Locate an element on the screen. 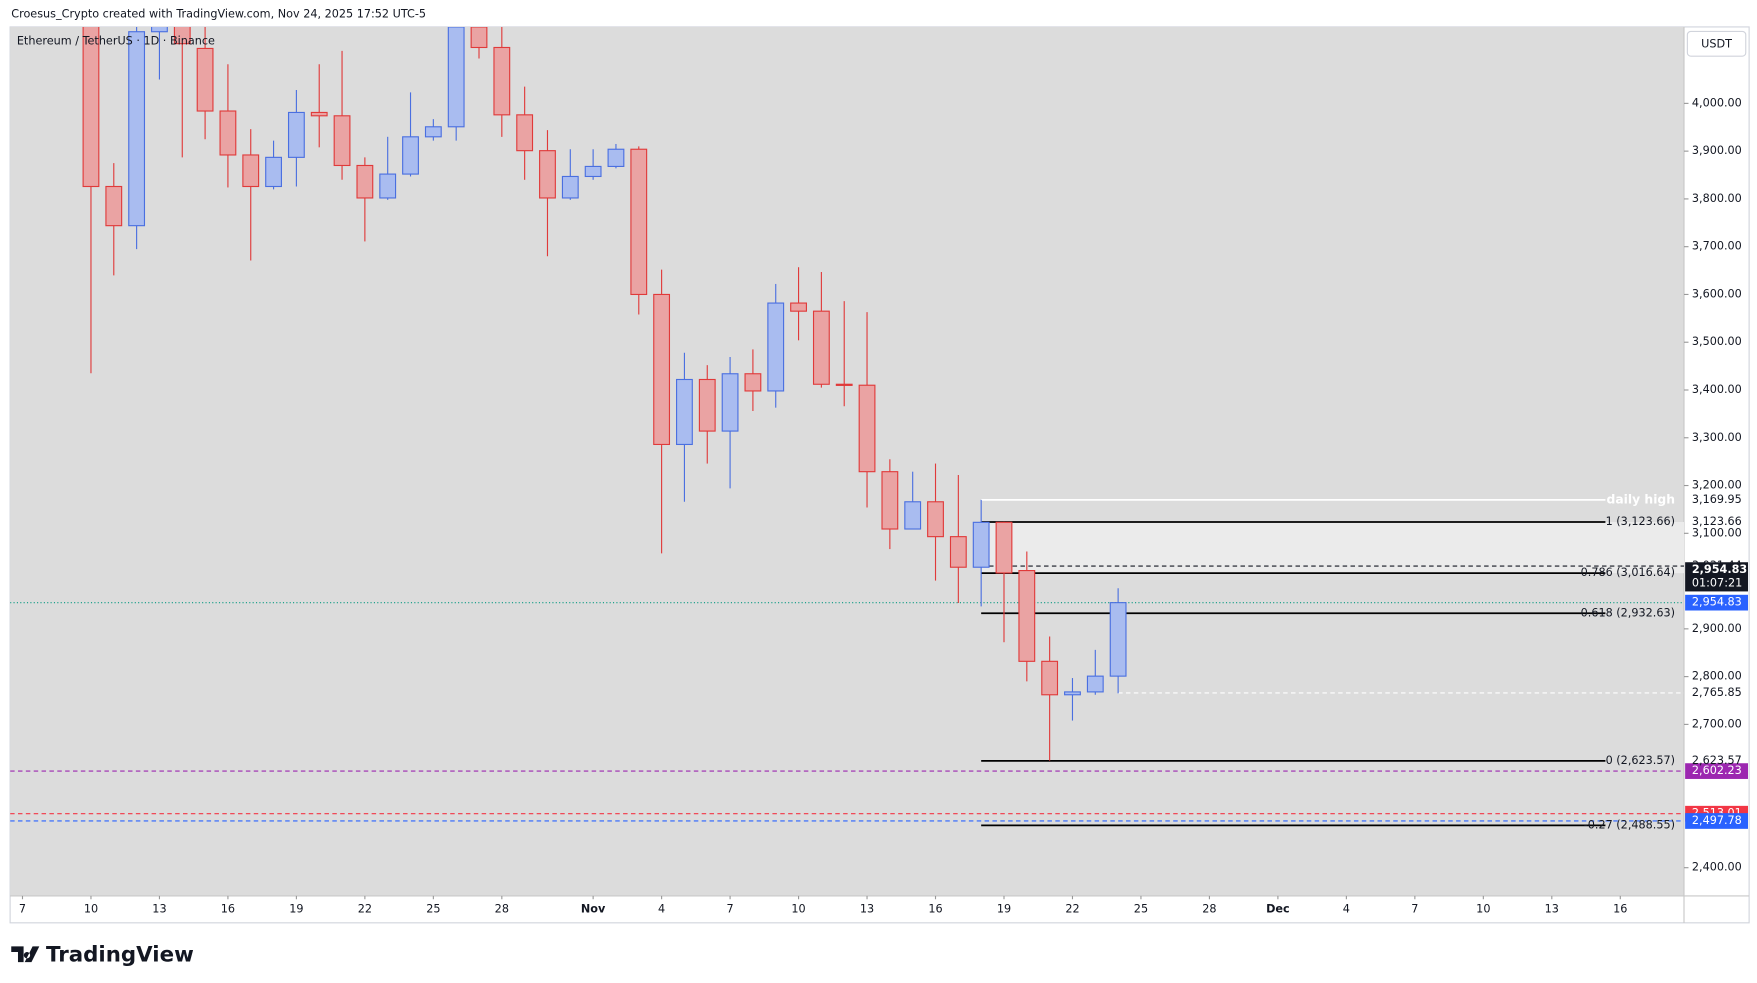  fib-label: 0 (2,623.57) is located at coordinates (1640, 760).